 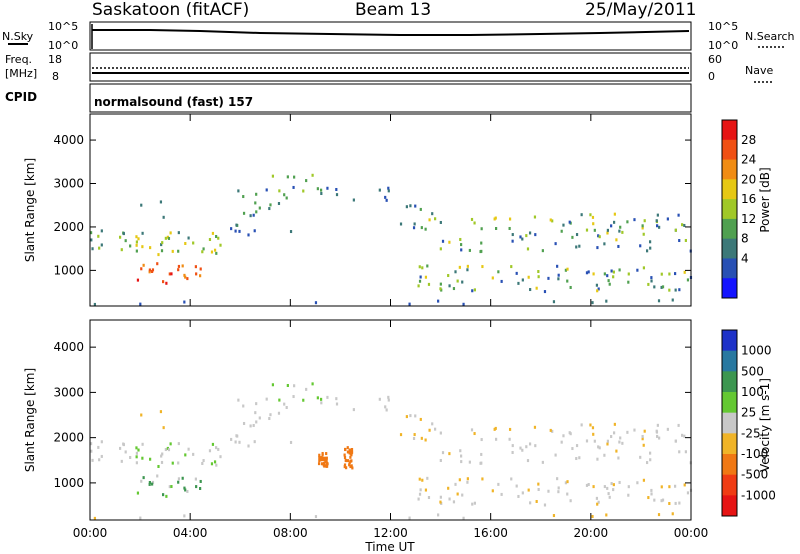 What do you see at coordinates (748, 423) in the screenshot?
I see `velocity-colorbar: 1000 500 100 25 -25 -100 -500 -1000` at bounding box center [748, 423].